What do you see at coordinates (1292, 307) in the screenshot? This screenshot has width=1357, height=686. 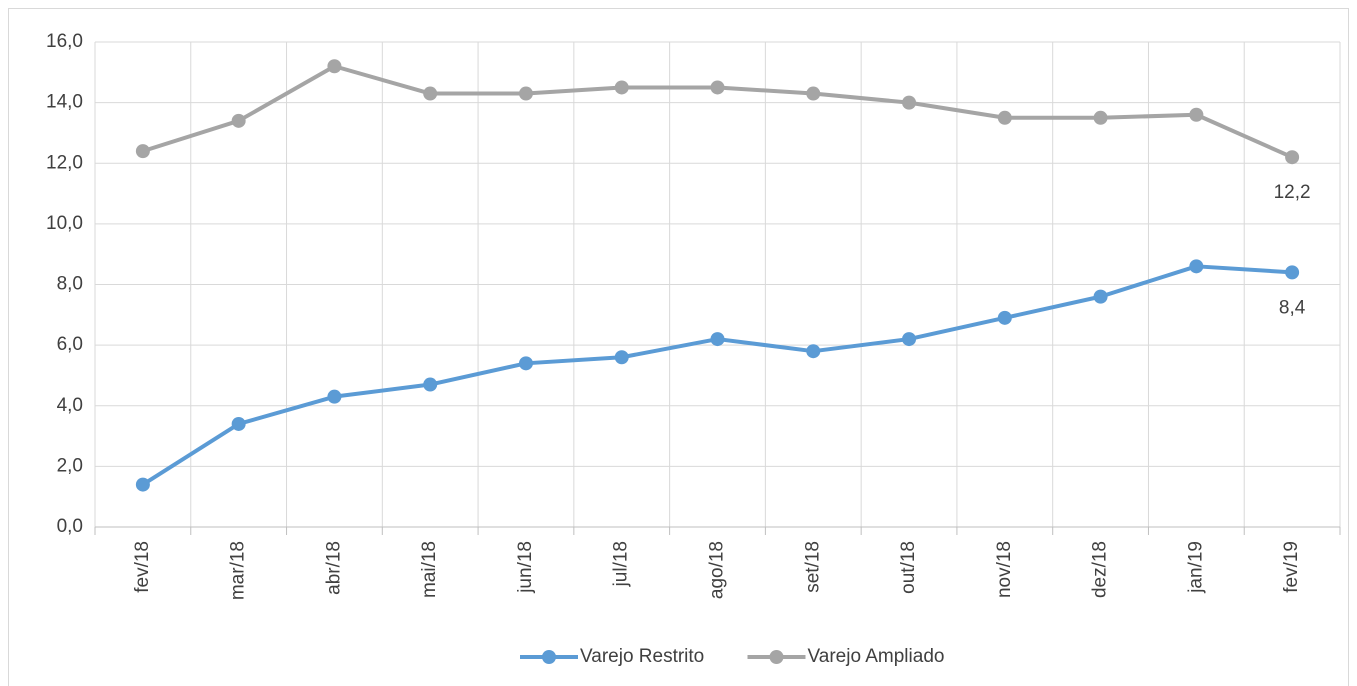 I see `data-label: 8,4` at bounding box center [1292, 307].